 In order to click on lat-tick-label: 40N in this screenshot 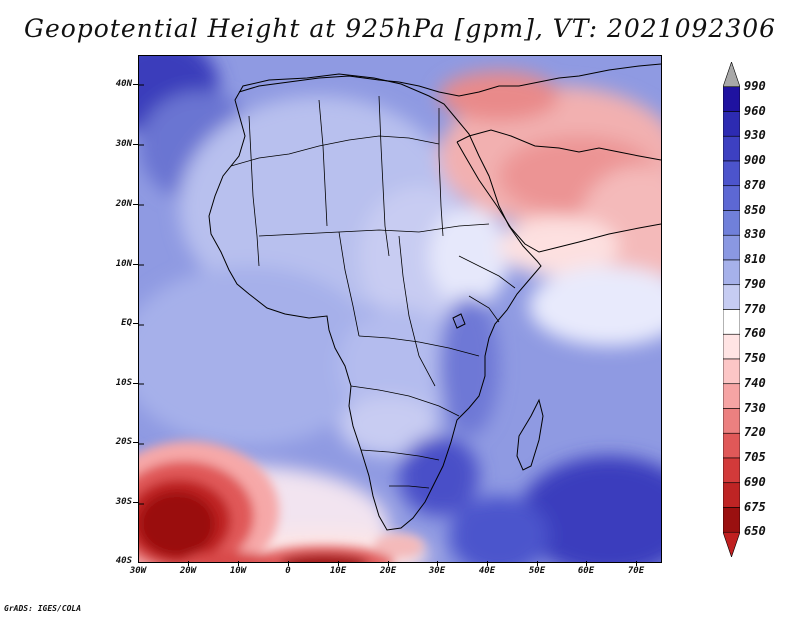, I will do `click(123, 84)`.